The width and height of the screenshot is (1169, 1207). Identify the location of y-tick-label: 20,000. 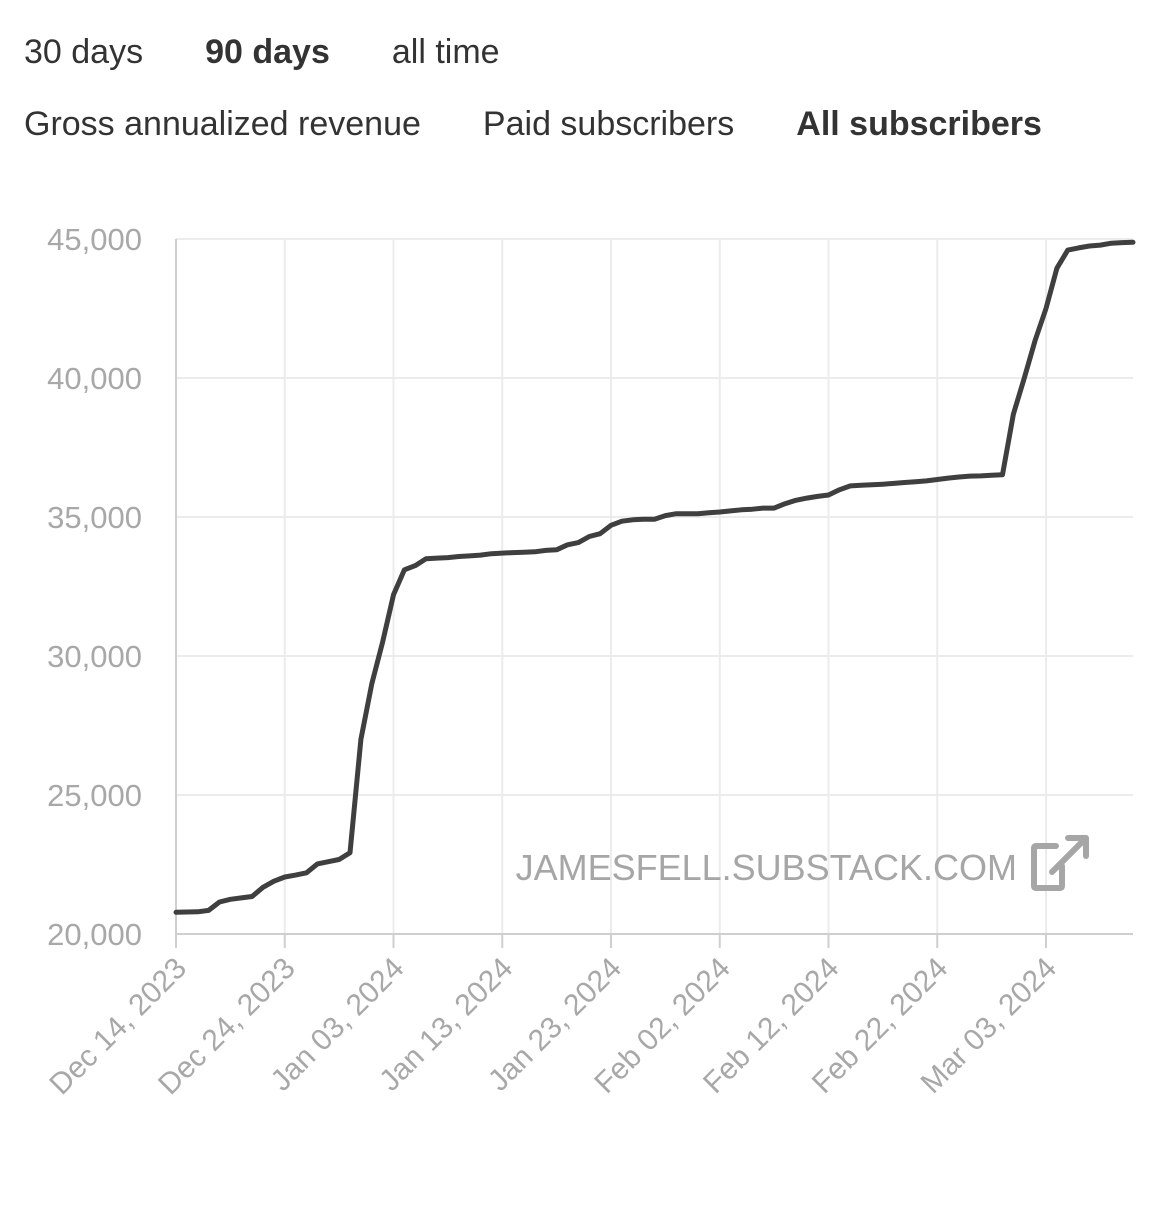
(94, 934).